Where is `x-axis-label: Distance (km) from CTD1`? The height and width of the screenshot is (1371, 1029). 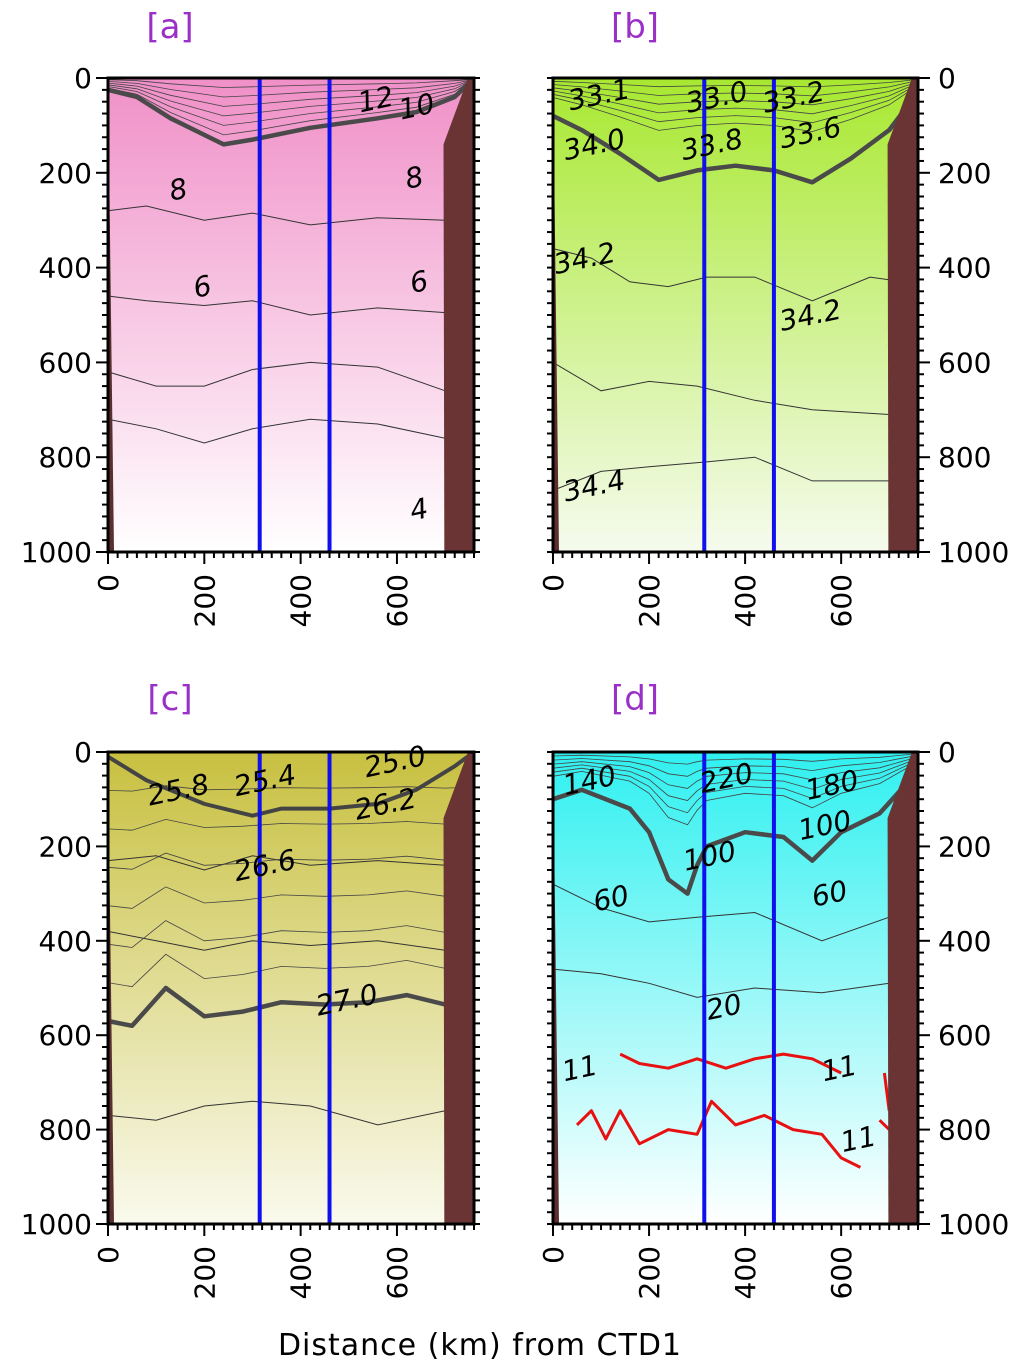
x-axis-label: Distance (km) from CTD1 is located at coordinates (480, 1345).